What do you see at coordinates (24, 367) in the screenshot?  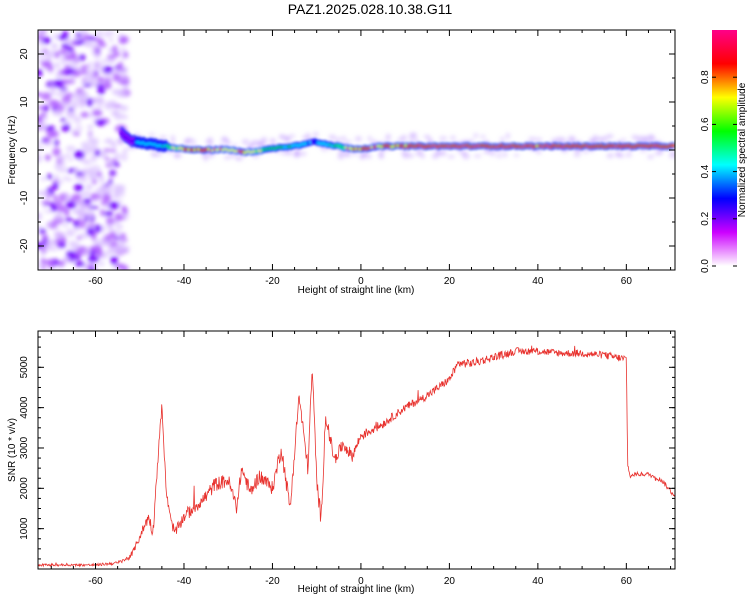 I see `y-tick-label: 5000` at bounding box center [24, 367].